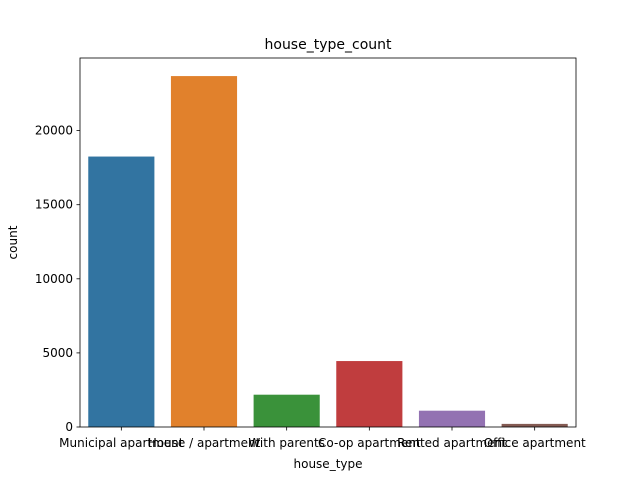 This screenshot has height=480, width=640. I want to click on y-tick-label: 10000, so click(54, 279).